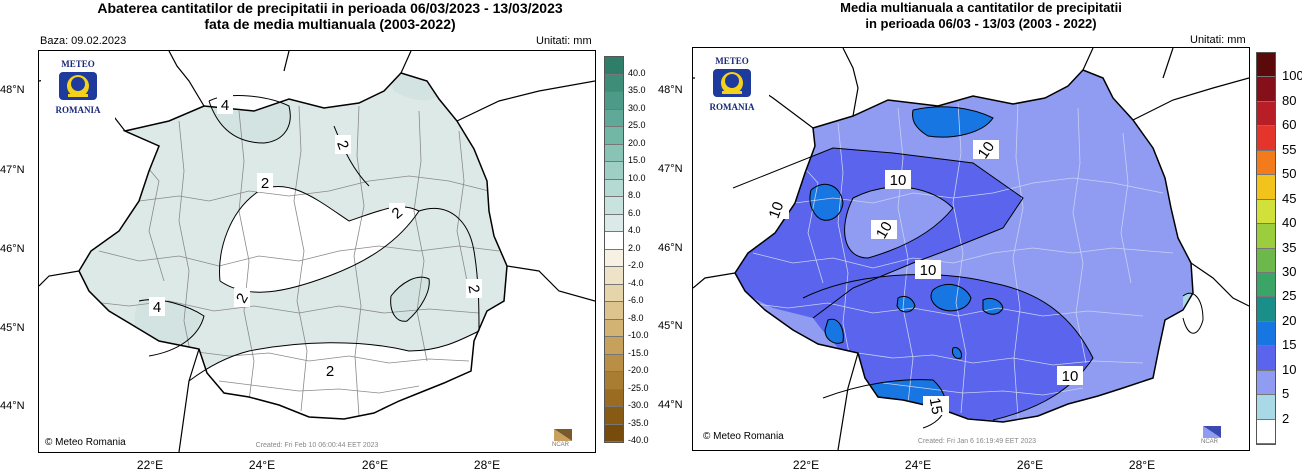  I want to click on legend-label: 30.0, so click(637, 107).